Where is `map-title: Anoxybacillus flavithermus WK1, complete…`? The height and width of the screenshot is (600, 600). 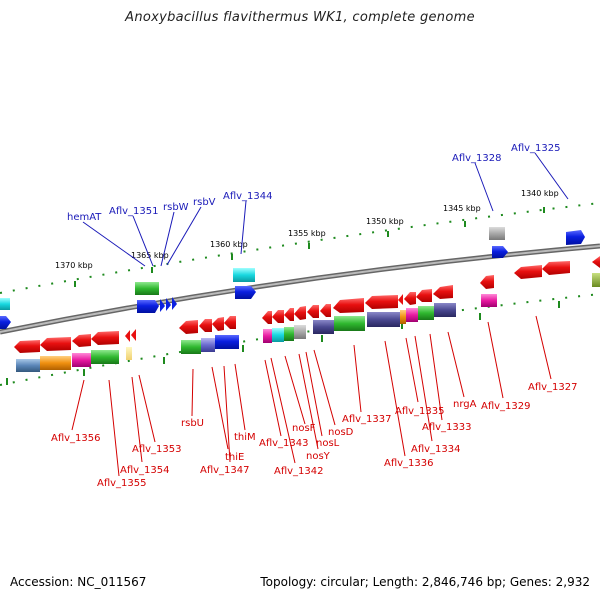 map-title: Anoxybacillus flavithermus WK1, complete… is located at coordinates (300, 17).